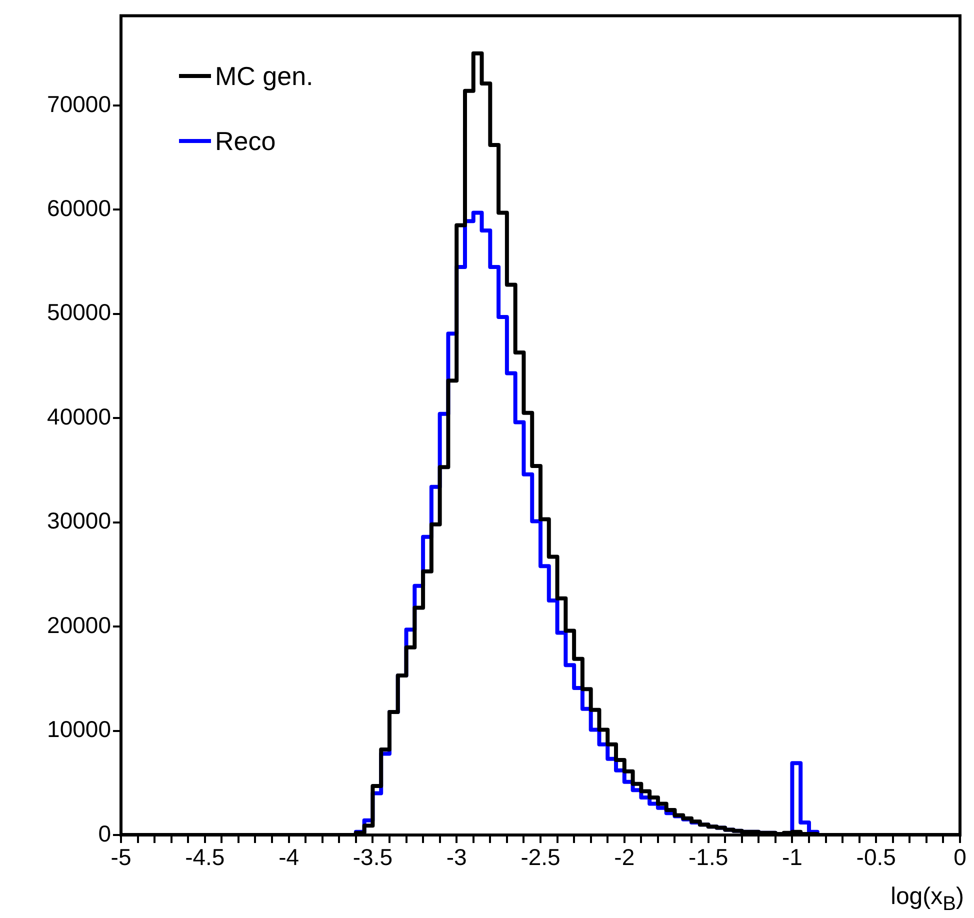  What do you see at coordinates (289, 857) in the screenshot?
I see `x-tick-label: -4` at bounding box center [289, 857].